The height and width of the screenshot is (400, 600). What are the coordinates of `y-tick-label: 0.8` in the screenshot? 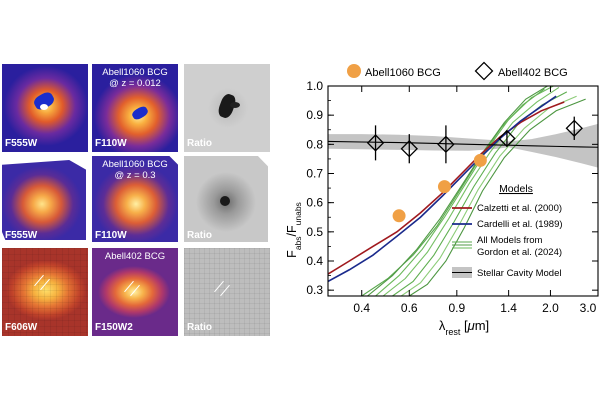 It's located at (314, 144).